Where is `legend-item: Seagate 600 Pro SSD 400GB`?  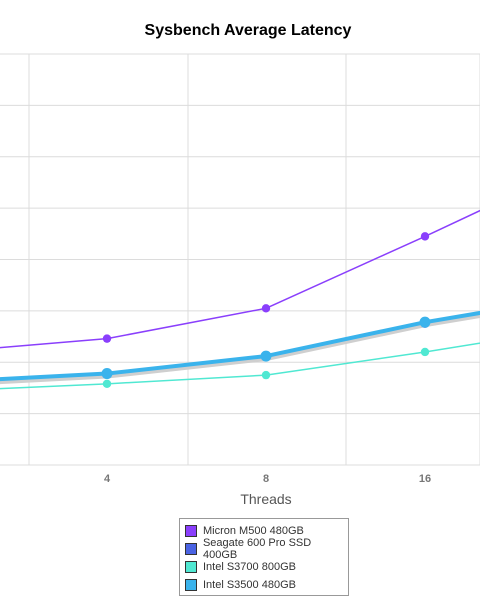 legend-item: Seagate 600 Pro SSD 400GB is located at coordinates (266, 549).